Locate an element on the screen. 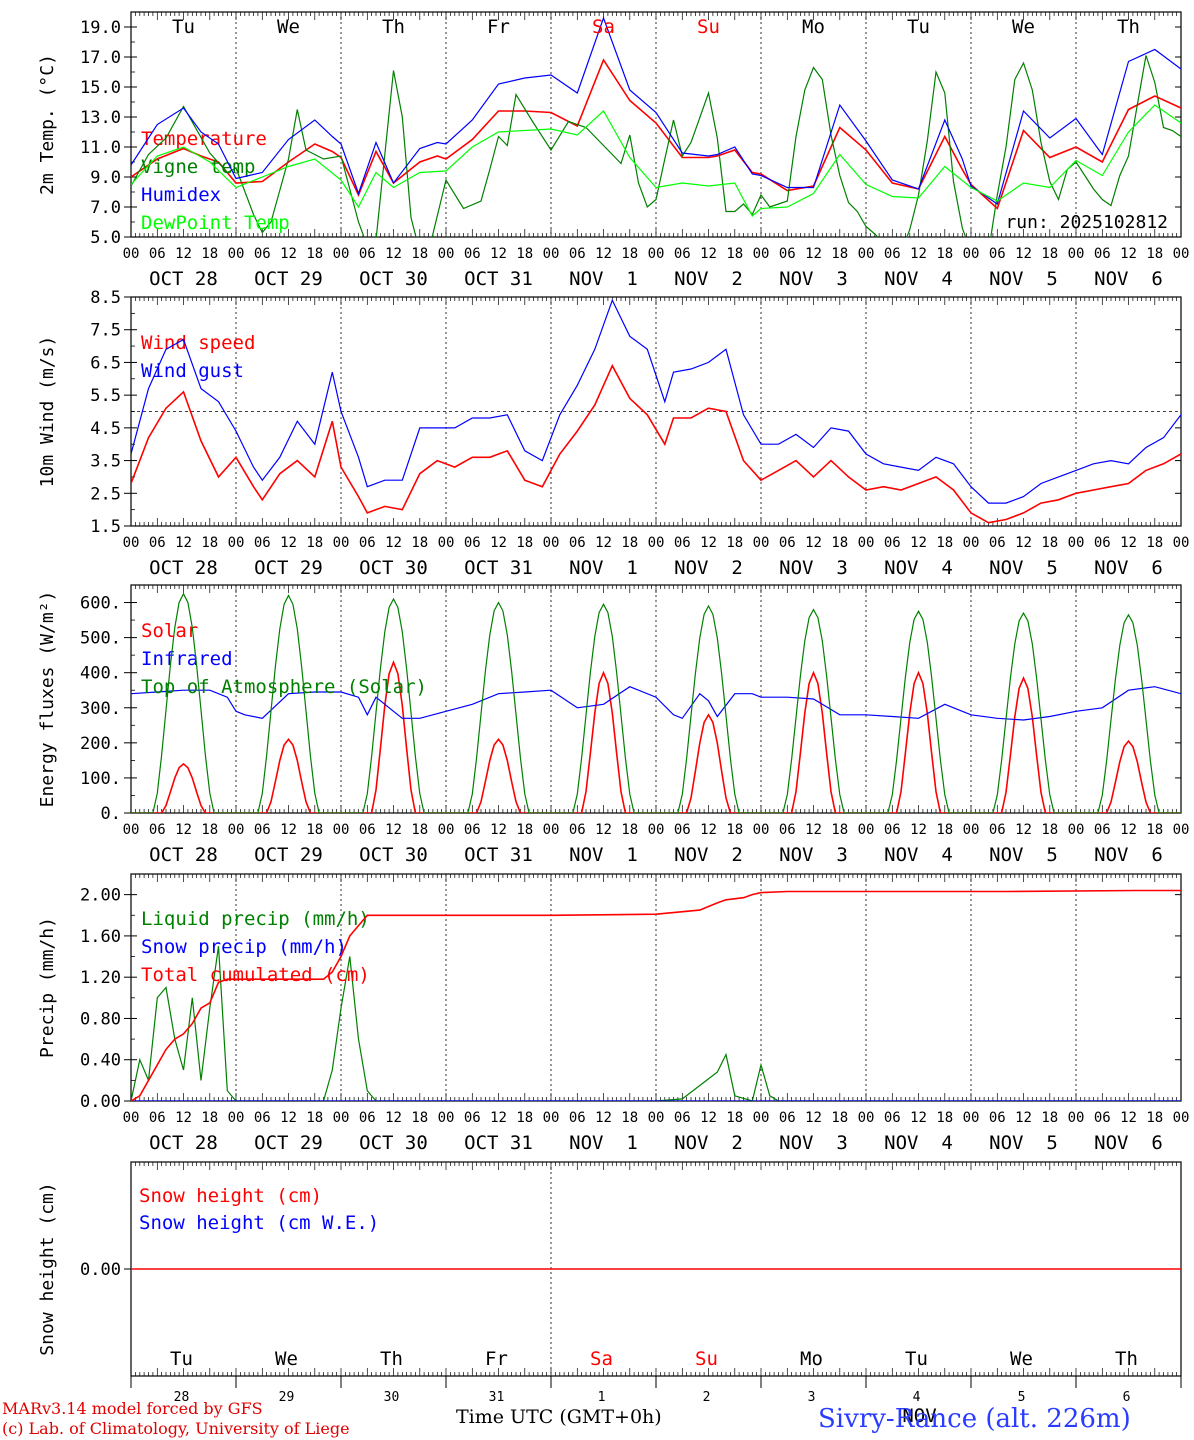 The height and width of the screenshot is (1440, 1194). legend-label: Liquid precip (mm/h) is located at coordinates (255, 919).